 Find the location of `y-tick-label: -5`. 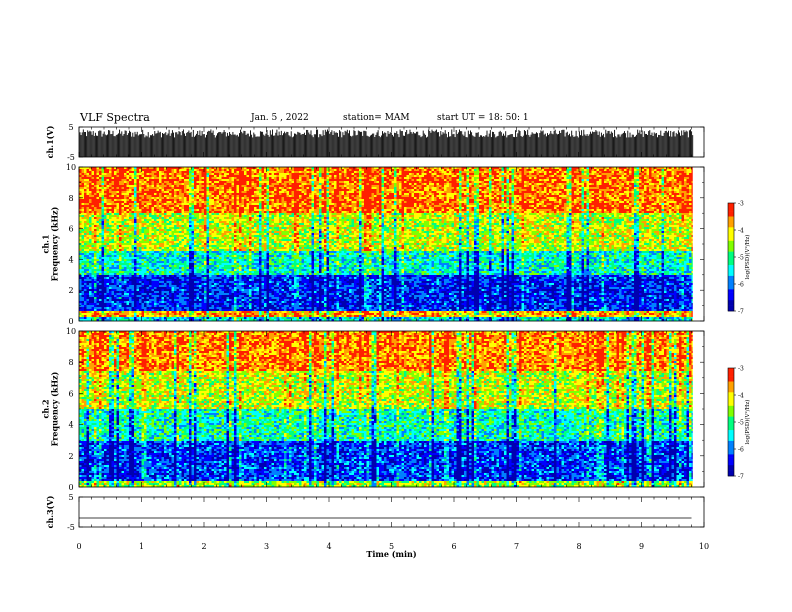

y-tick-label: -5 is located at coordinates (71, 157).